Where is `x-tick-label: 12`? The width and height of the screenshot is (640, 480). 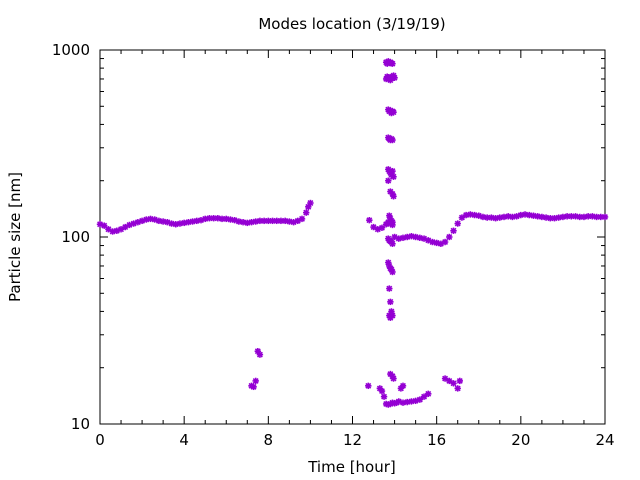
x-tick-label: 12 is located at coordinates (352, 440).